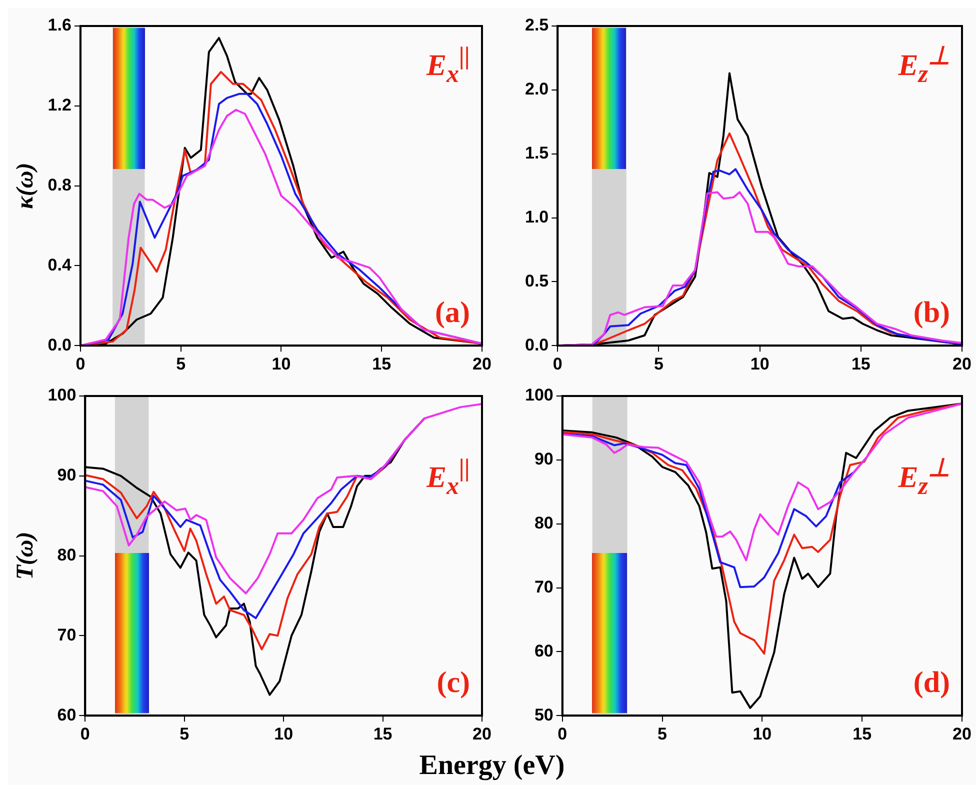 The width and height of the screenshot is (976, 793). Describe the element at coordinates (931, 682) in the screenshot. I see `annotation: (d)` at that location.